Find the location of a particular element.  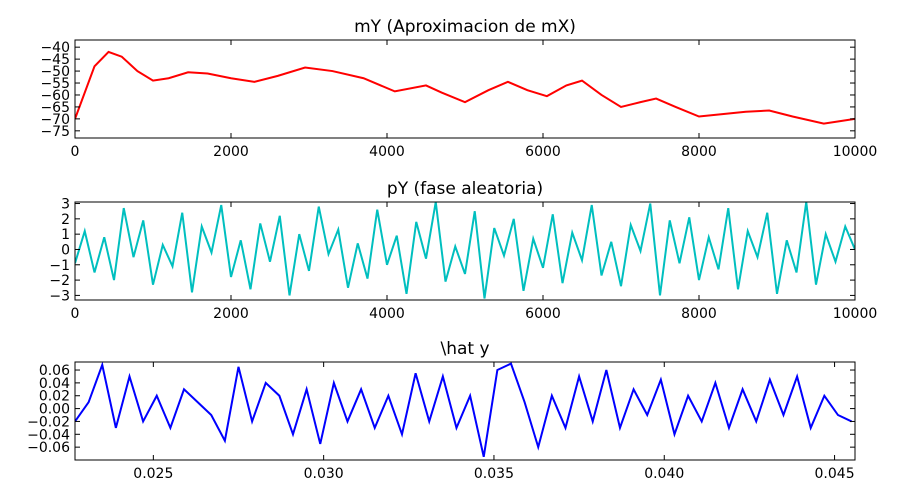

y-tick-label: −0.02 is located at coordinates (48, 422).